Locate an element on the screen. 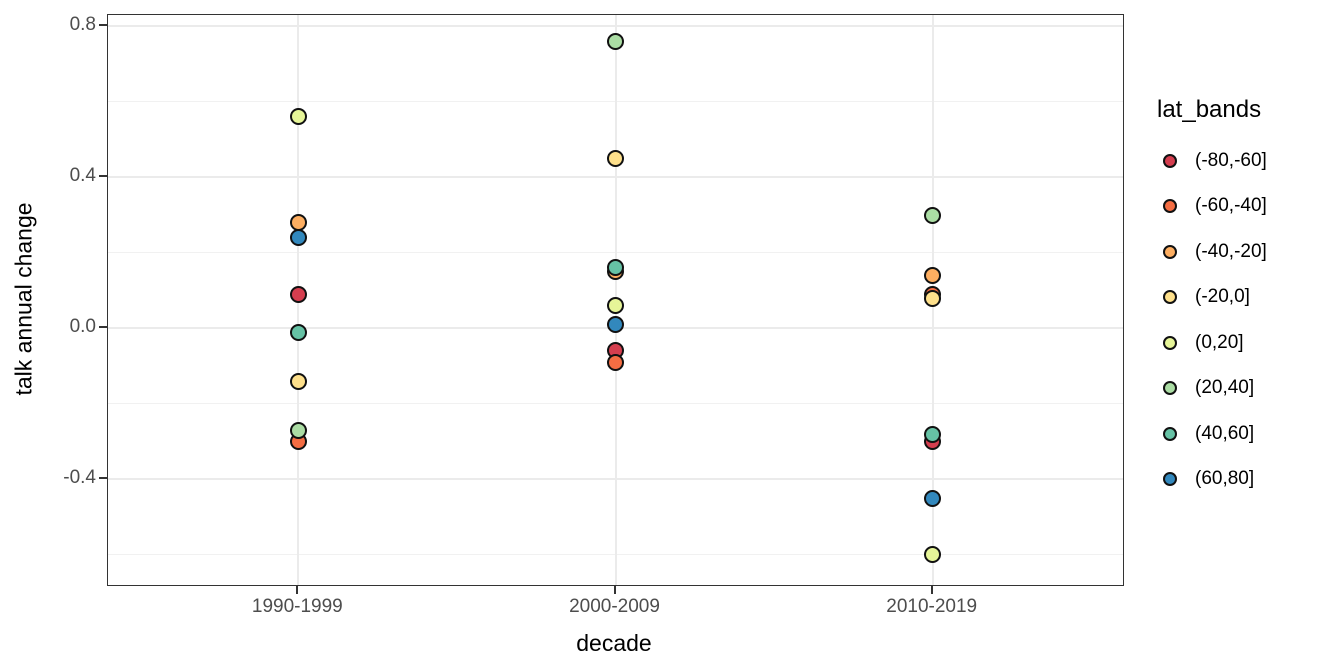 The height and width of the screenshot is (672, 1344). legend-item: (-80,-60] is located at coordinates (1247, 161).